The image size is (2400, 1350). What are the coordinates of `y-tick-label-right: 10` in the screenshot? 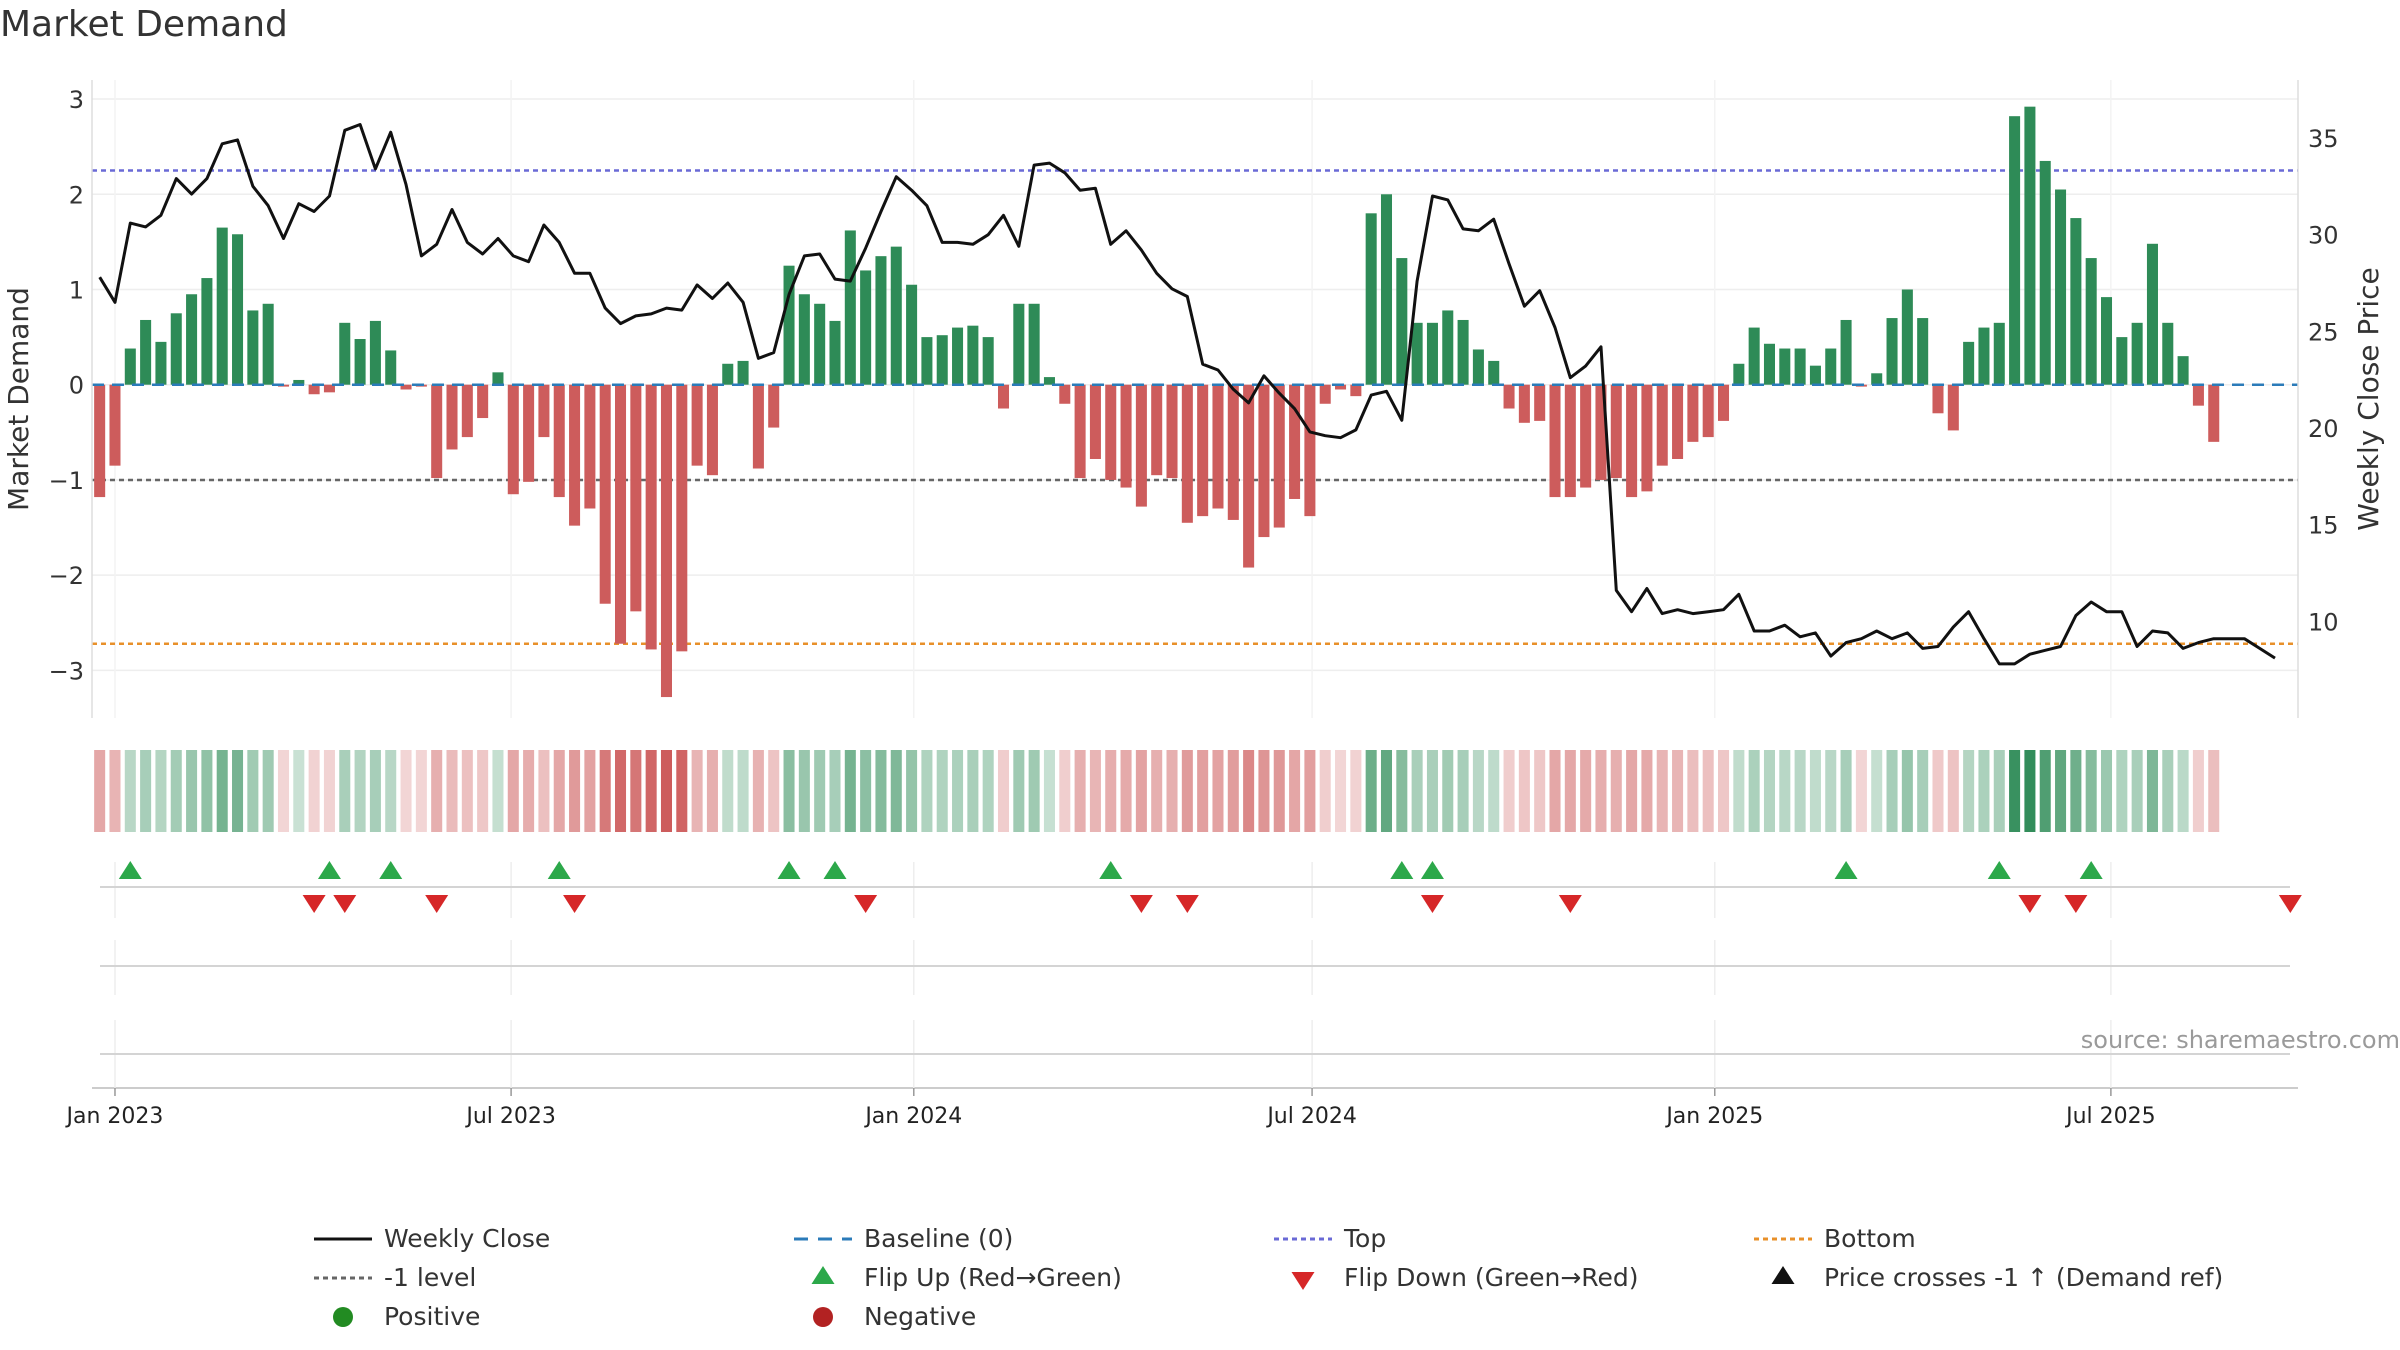 It's located at (2323, 622).